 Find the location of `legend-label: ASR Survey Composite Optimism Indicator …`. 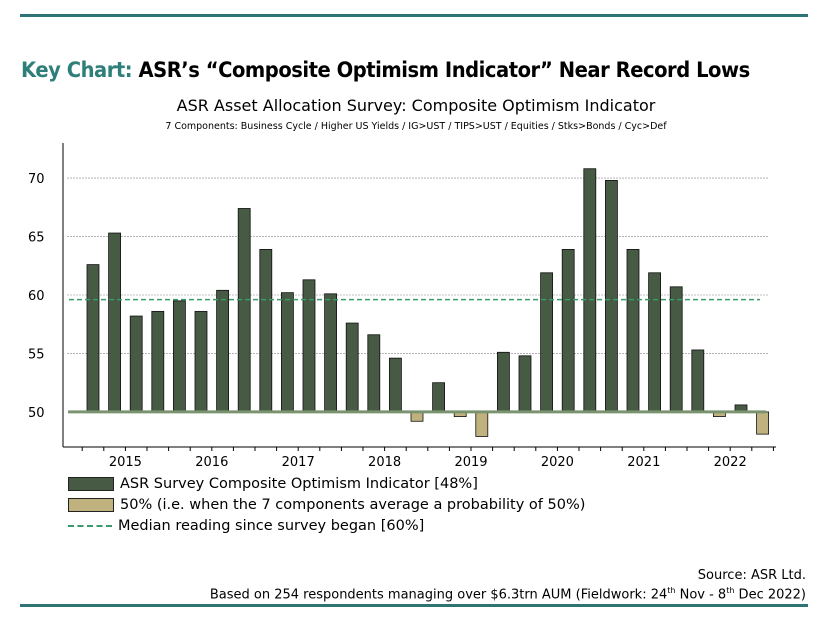

legend-label: ASR Survey Composite Optimism Indicator … is located at coordinates (299, 484).